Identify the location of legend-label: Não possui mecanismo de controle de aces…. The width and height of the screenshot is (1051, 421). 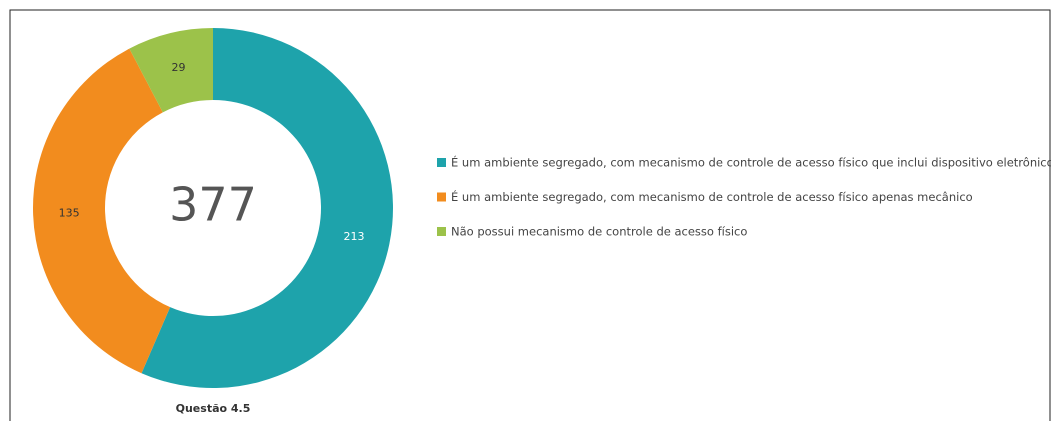
(599, 232).